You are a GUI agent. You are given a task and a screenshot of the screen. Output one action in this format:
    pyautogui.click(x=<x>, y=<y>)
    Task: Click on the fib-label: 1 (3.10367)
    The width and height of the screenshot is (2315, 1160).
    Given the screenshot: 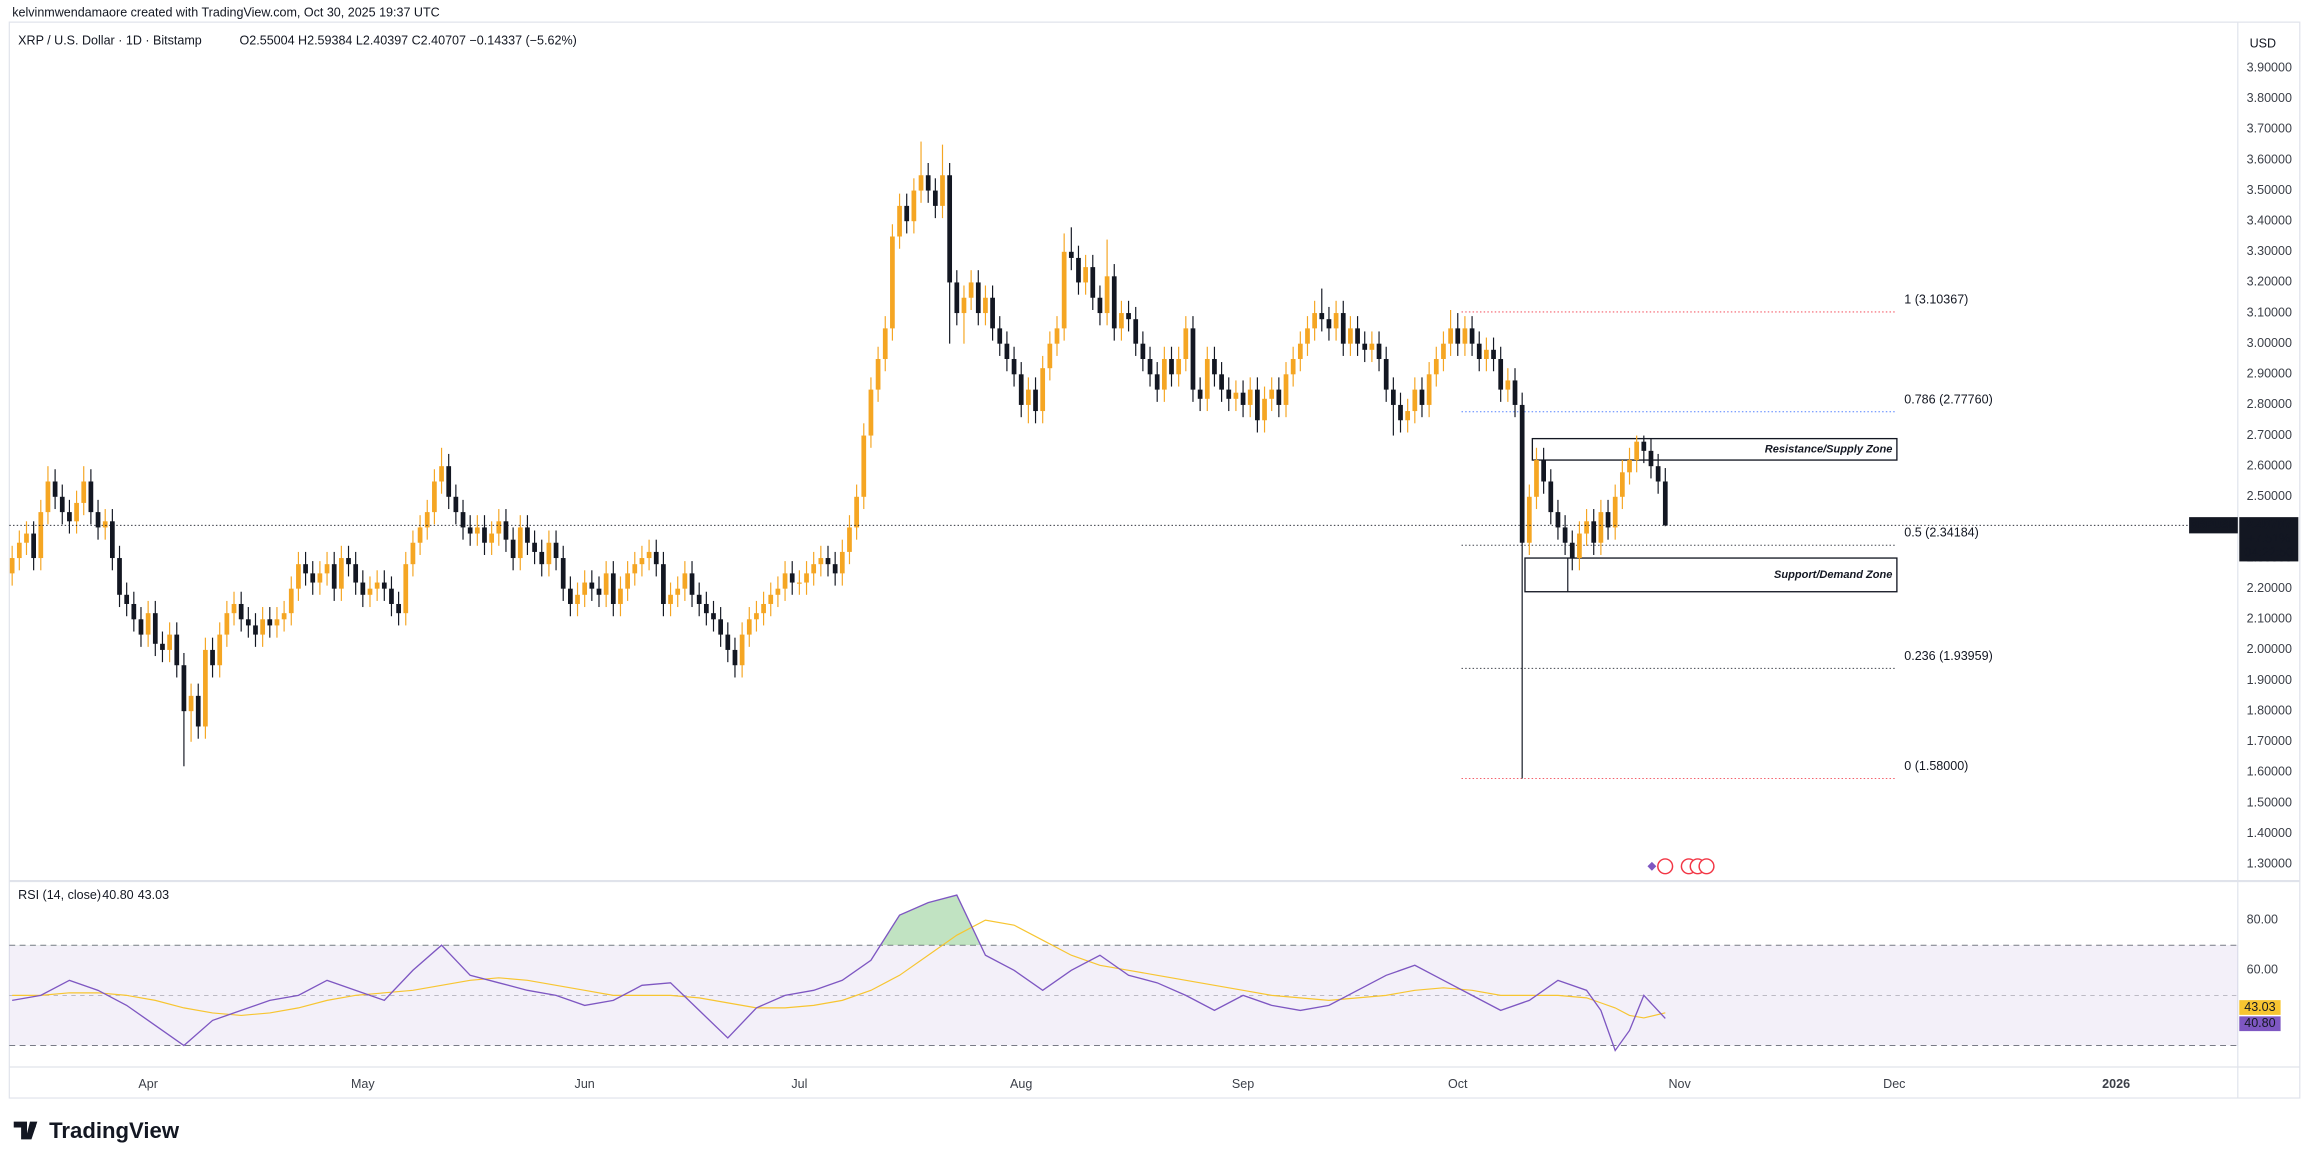 What is the action you would take?
    pyautogui.click(x=1936, y=299)
    